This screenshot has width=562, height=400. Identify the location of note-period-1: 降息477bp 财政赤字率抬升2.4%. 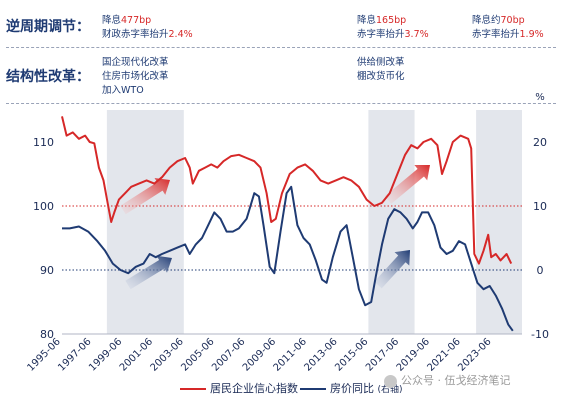
(147, 28).